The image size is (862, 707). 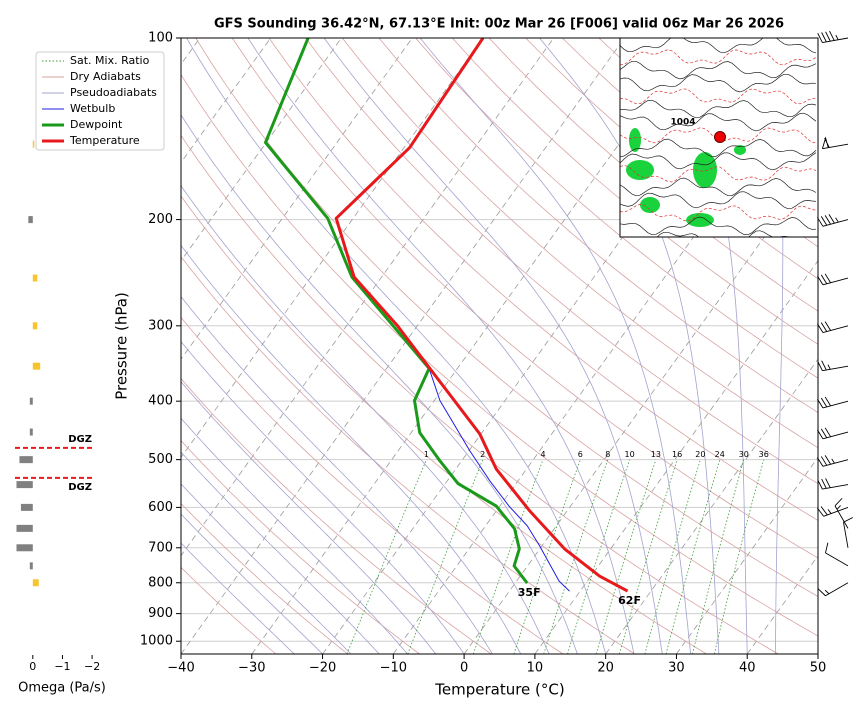 I want to click on x-tick-label: 10, so click(x=535, y=668).